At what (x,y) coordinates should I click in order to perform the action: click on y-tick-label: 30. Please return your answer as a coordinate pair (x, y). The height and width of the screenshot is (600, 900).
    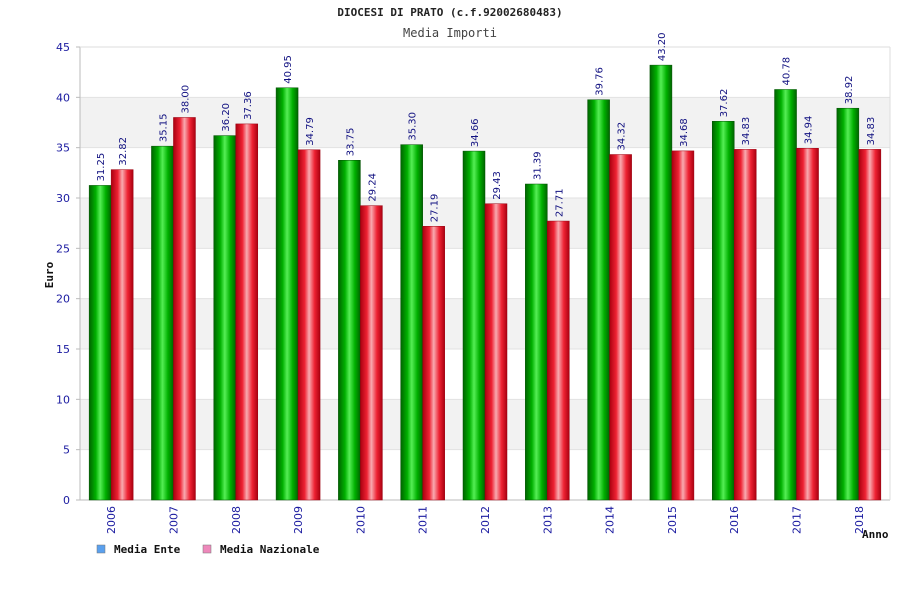
    Looking at the image, I should click on (63, 198).